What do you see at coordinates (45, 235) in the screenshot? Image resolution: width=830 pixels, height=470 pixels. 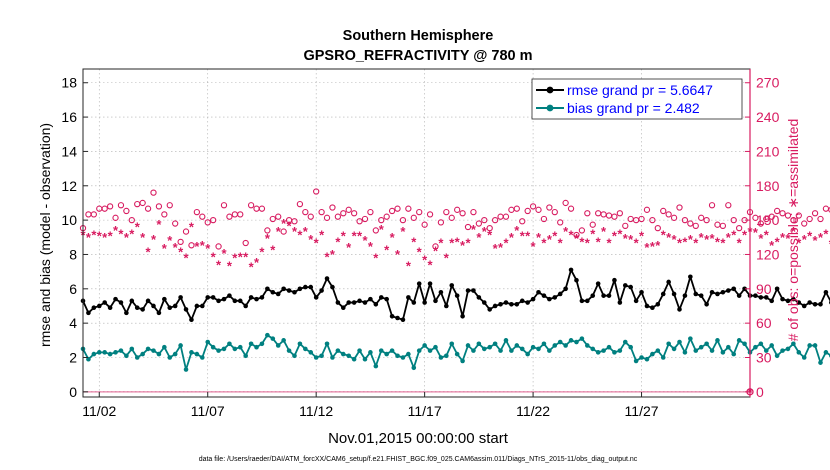 I see `y-axis-label: rmse and bias (model - observation)` at bounding box center [45, 235].